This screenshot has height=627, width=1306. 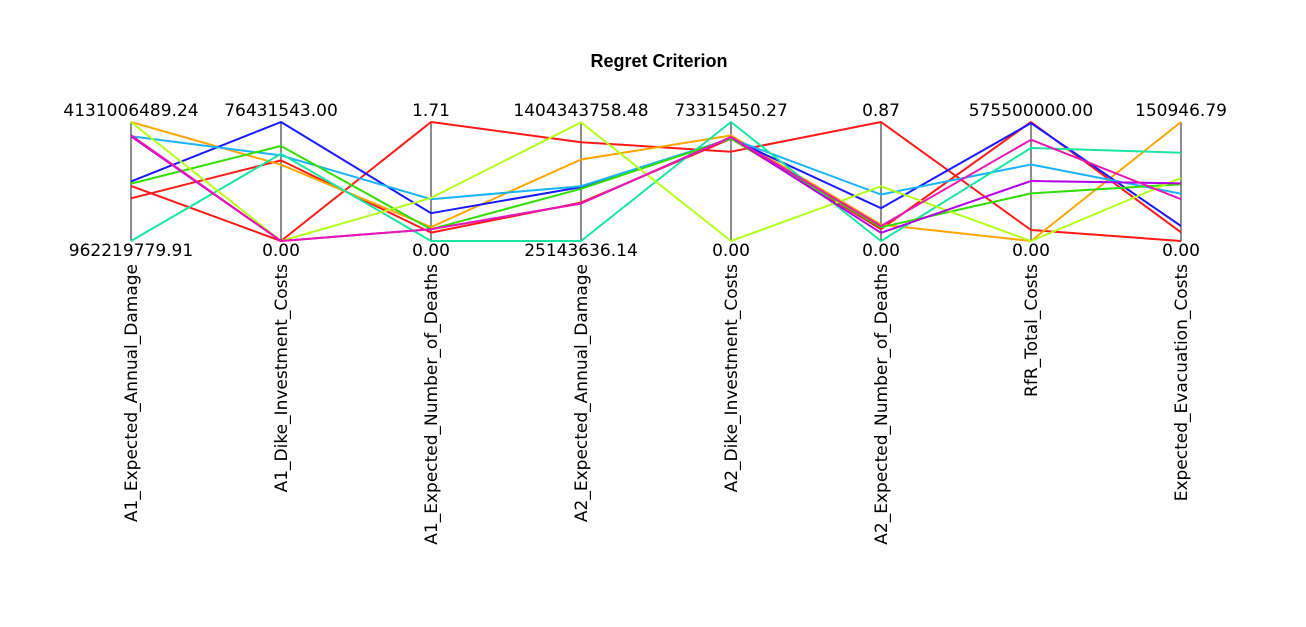 I want to click on axis-label: A1_Dike_Investment_Costs, so click(x=282, y=378).